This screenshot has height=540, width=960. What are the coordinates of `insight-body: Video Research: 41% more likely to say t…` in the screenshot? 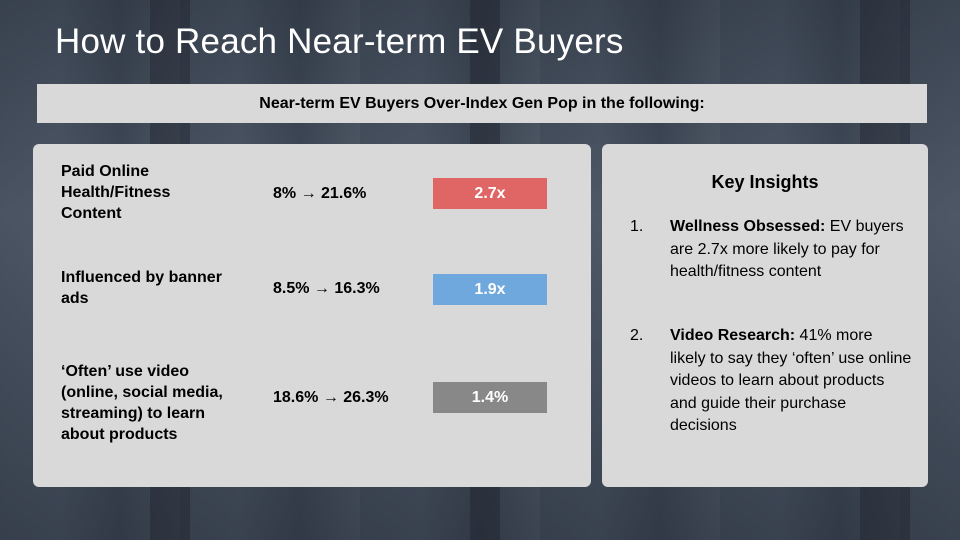 It's located at (791, 381).